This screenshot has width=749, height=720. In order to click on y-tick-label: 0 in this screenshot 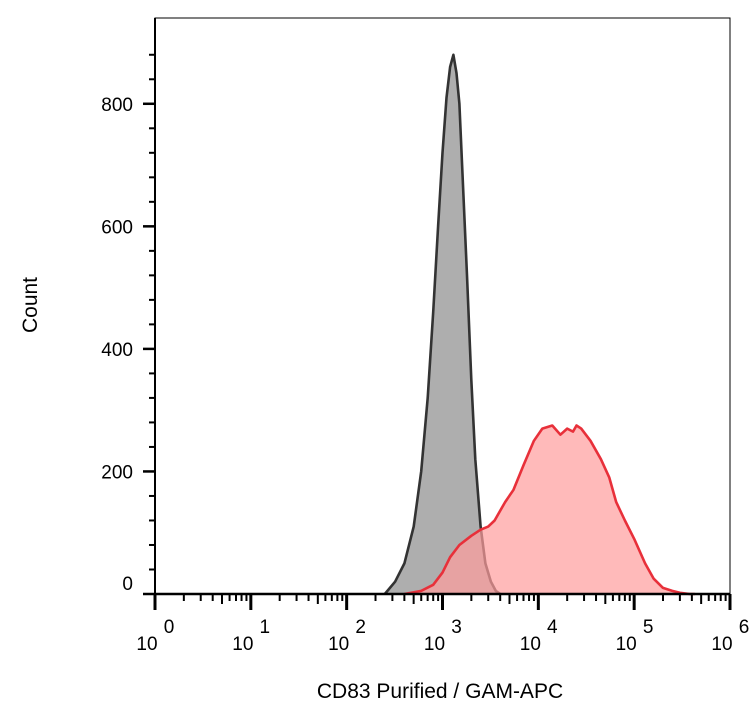, I will do `click(127, 584)`.